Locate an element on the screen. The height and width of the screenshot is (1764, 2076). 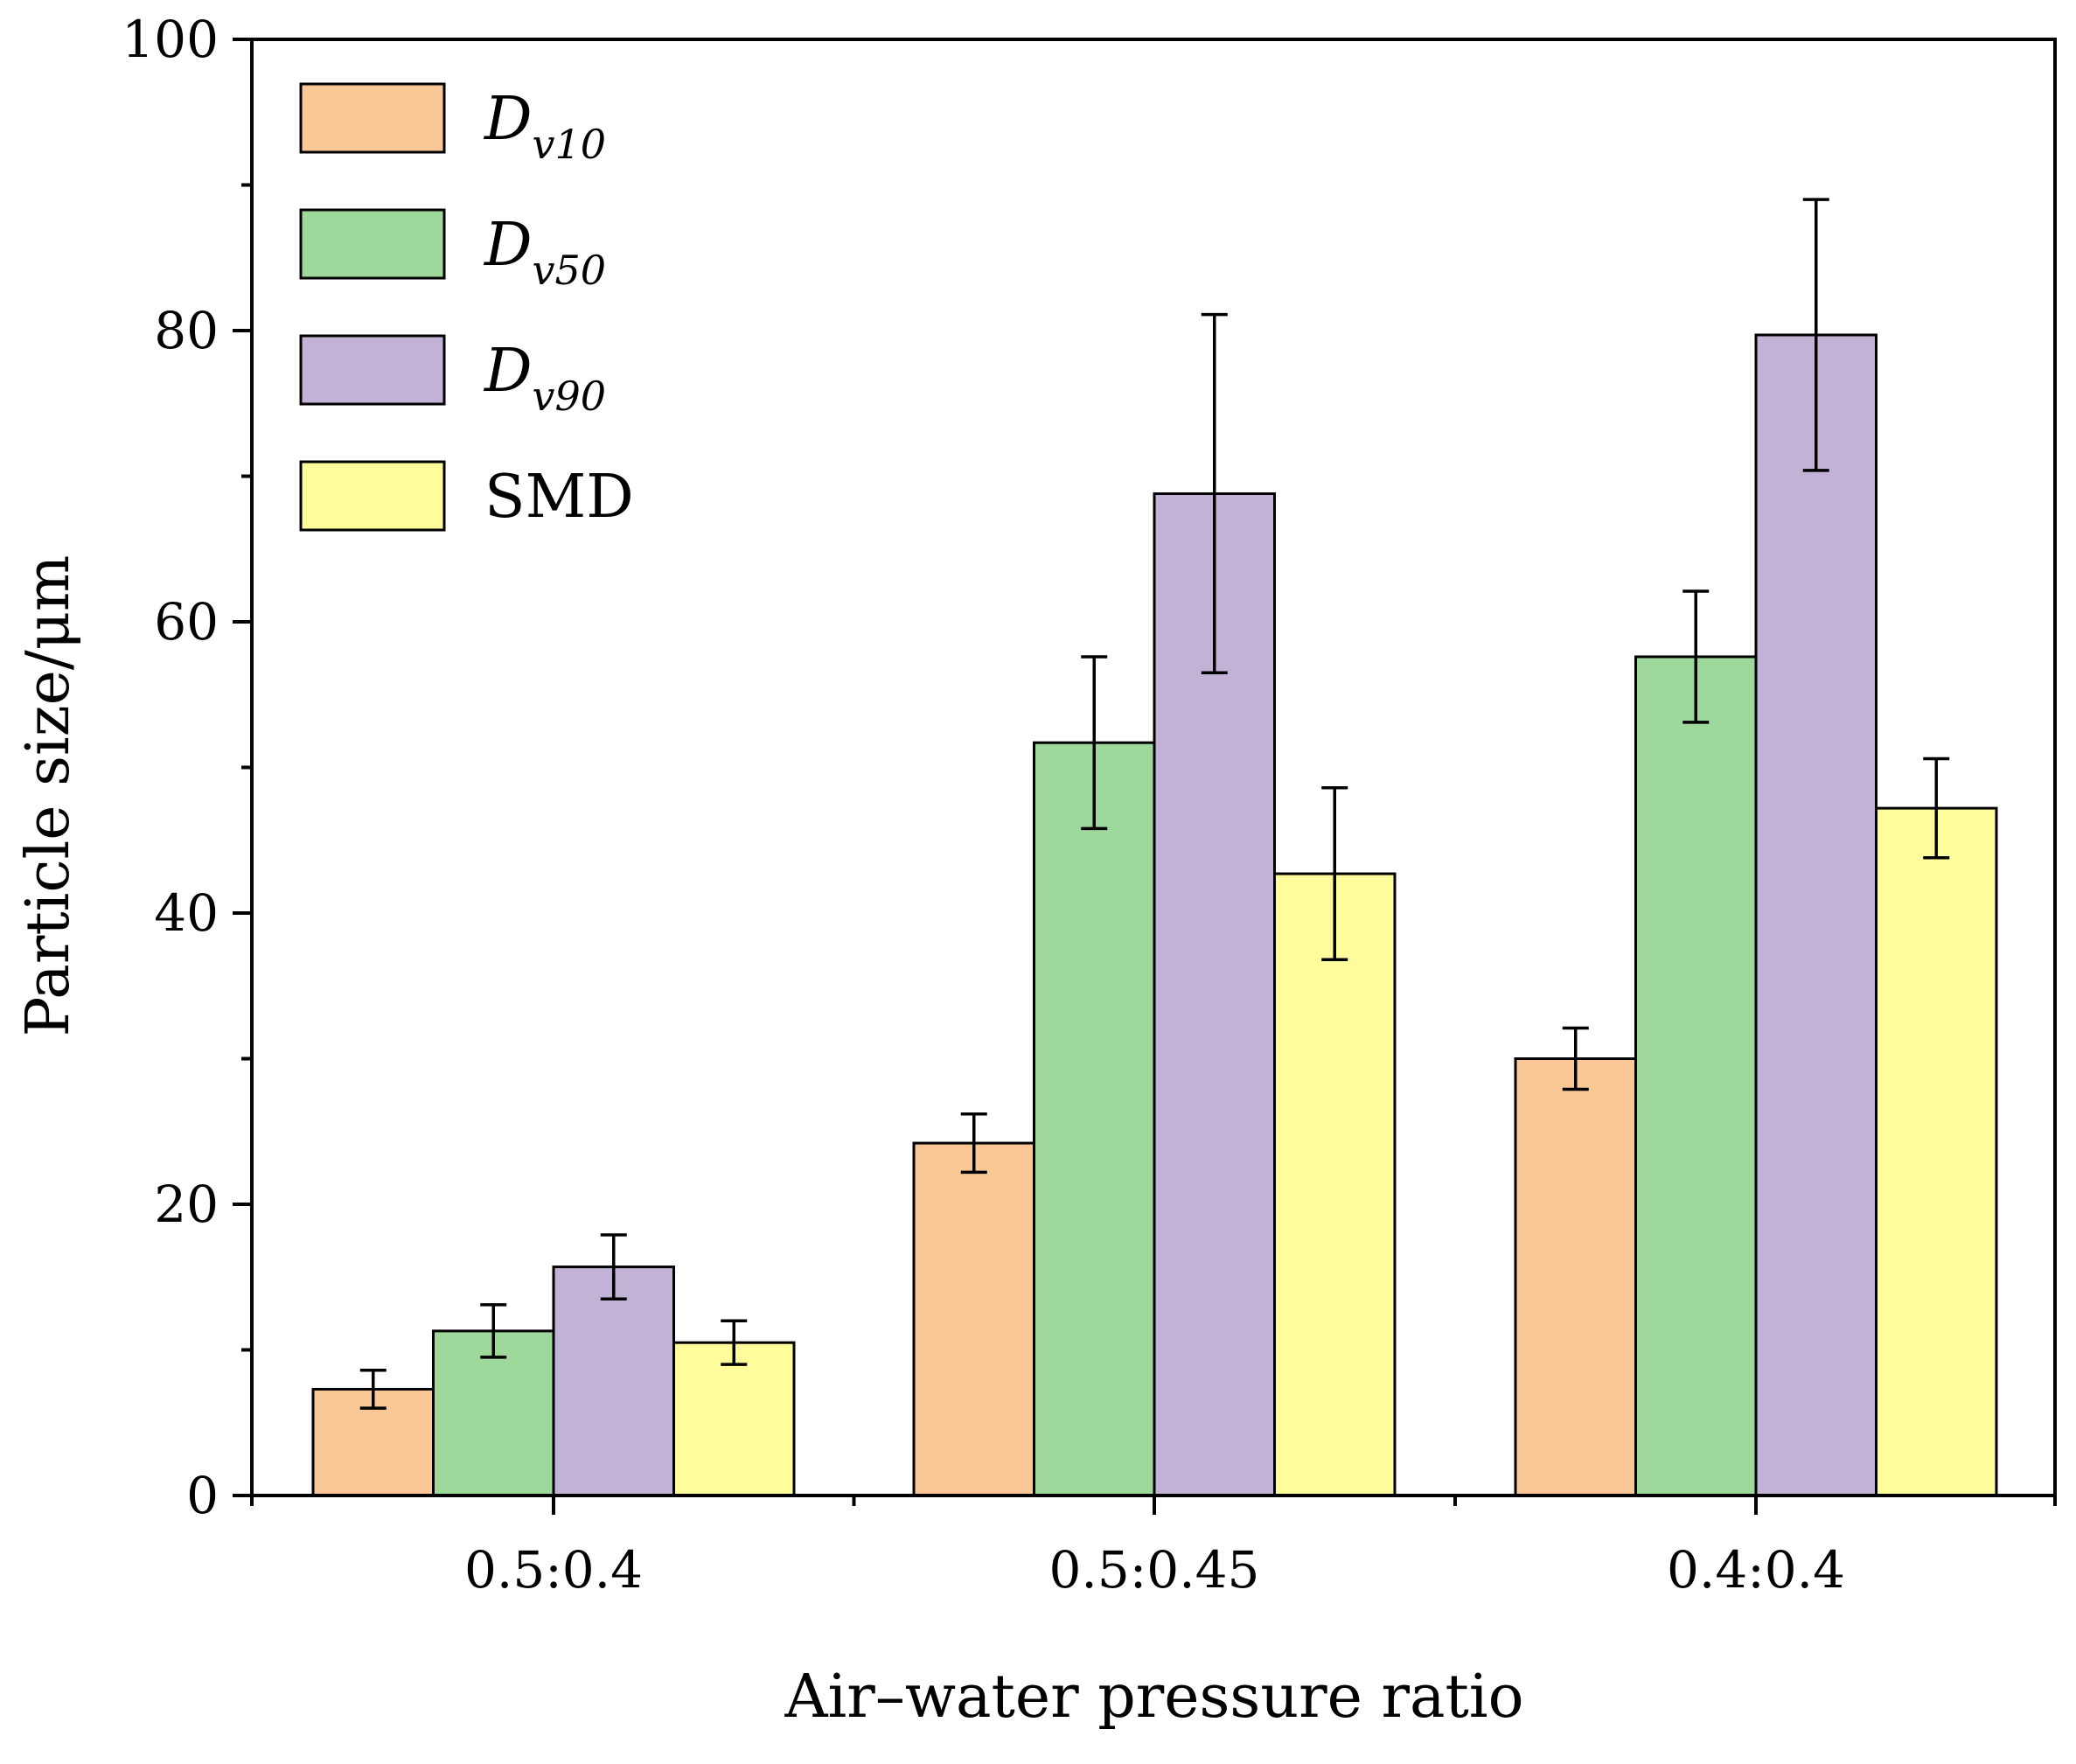
legend-label-dv10: Dv10 is located at coordinates (544, 126).